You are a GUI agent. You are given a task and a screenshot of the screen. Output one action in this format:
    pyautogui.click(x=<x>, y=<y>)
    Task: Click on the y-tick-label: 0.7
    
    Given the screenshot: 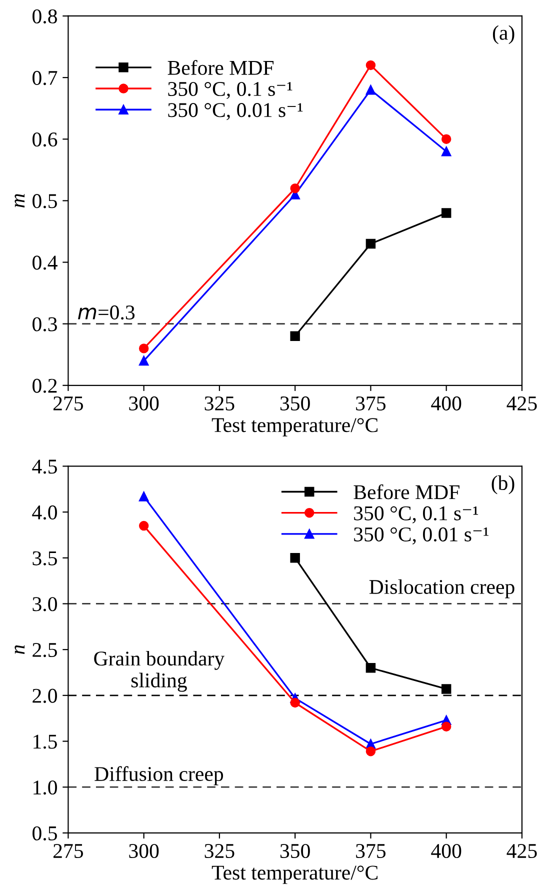 What is the action you would take?
    pyautogui.click(x=45, y=78)
    